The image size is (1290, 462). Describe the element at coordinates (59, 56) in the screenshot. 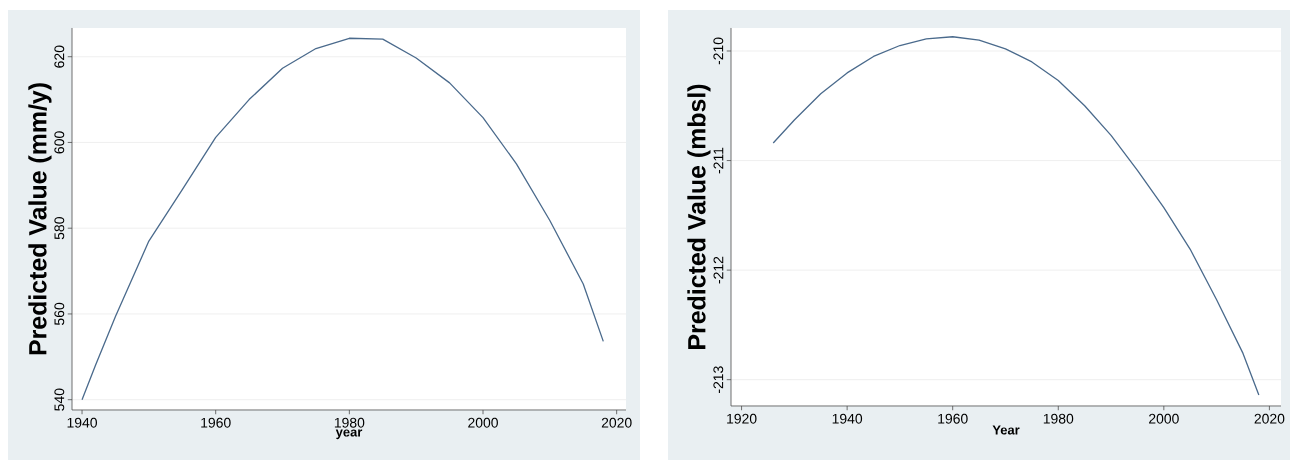

I see `y-tick-label: 620` at that location.